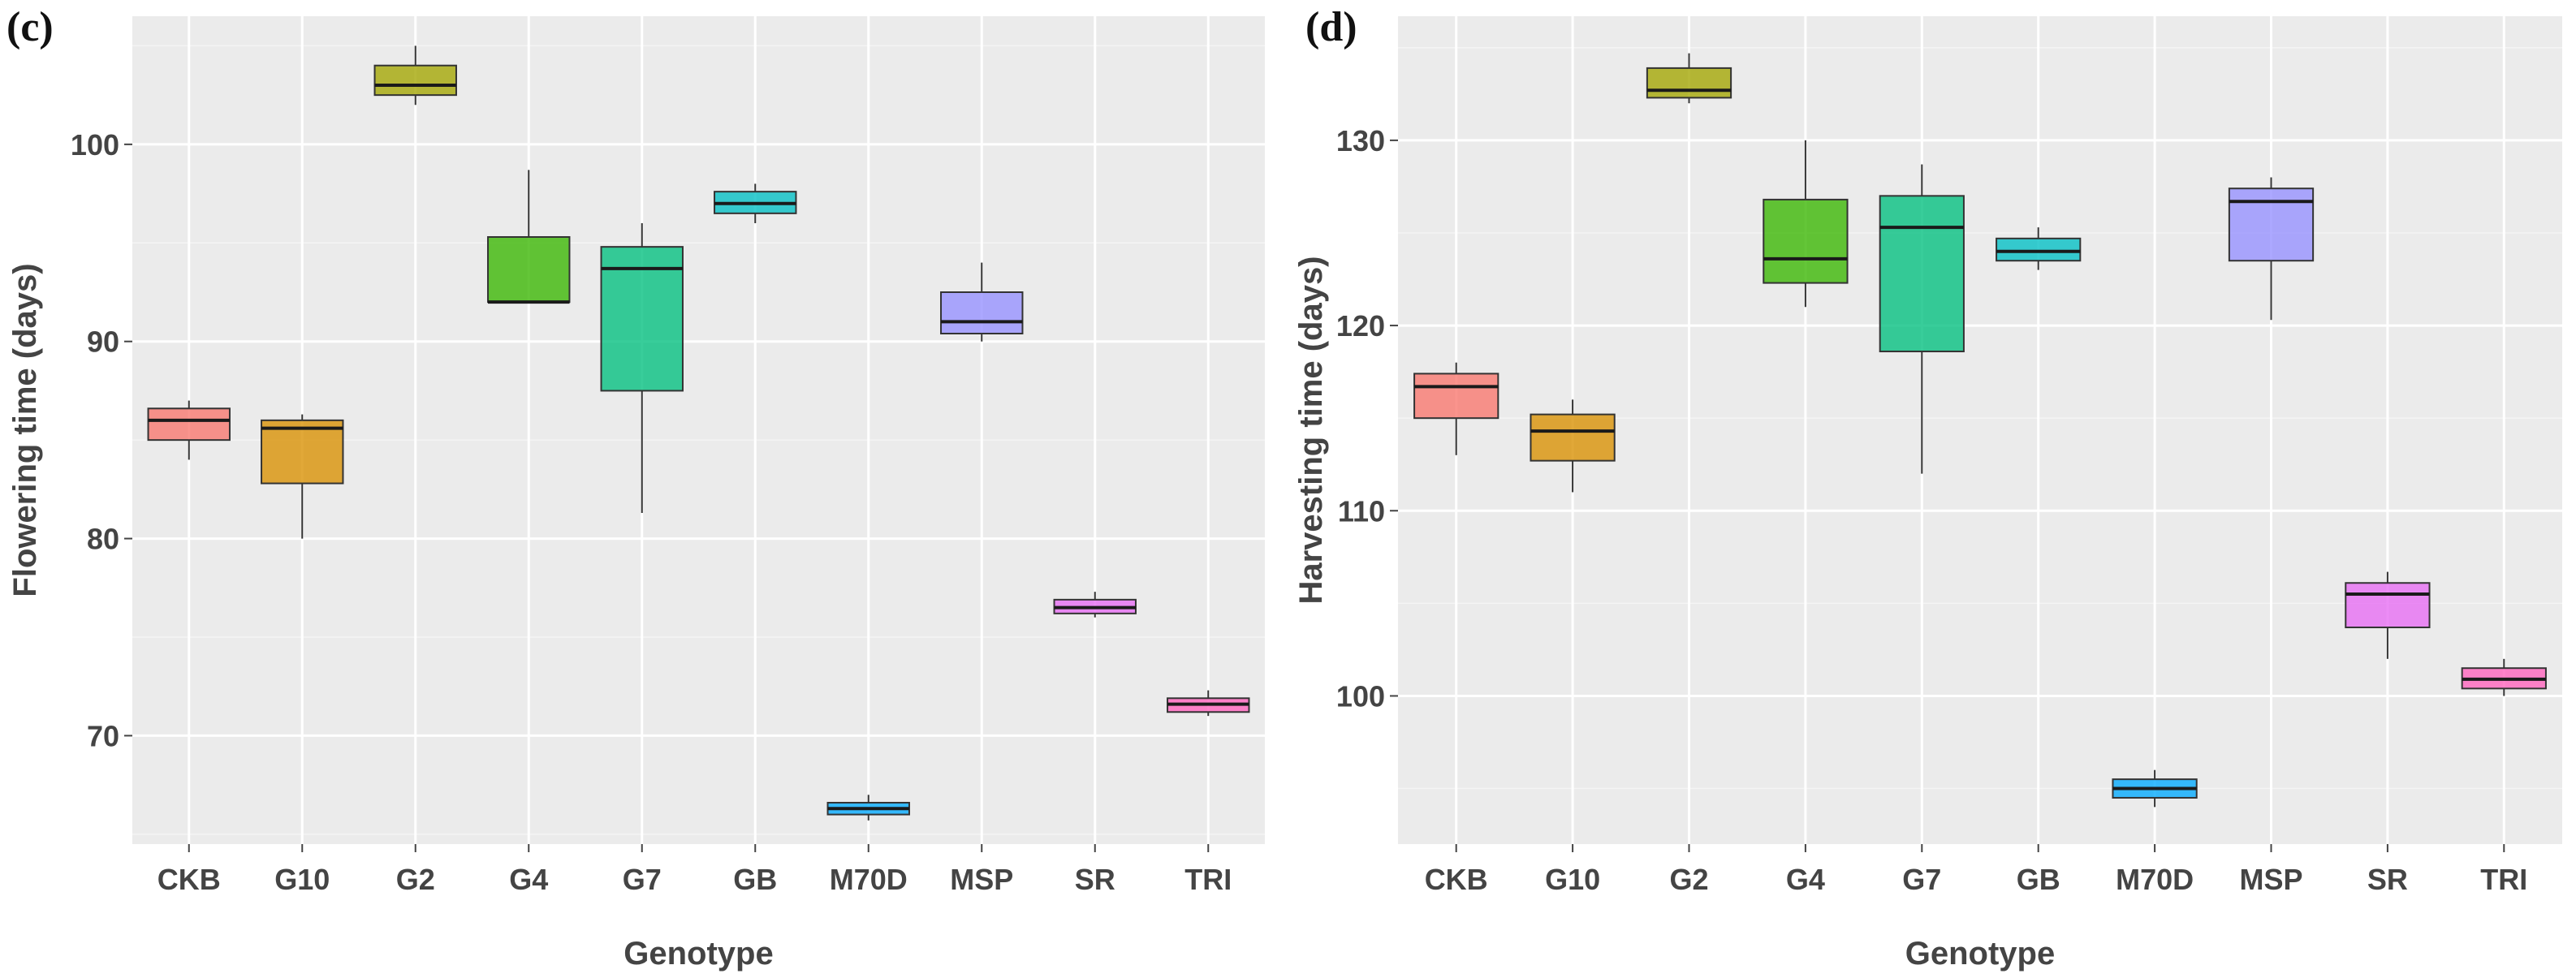 The height and width of the screenshot is (978, 2576). What do you see at coordinates (1331, 27) in the screenshot?
I see `panel-label: (d)` at bounding box center [1331, 27].